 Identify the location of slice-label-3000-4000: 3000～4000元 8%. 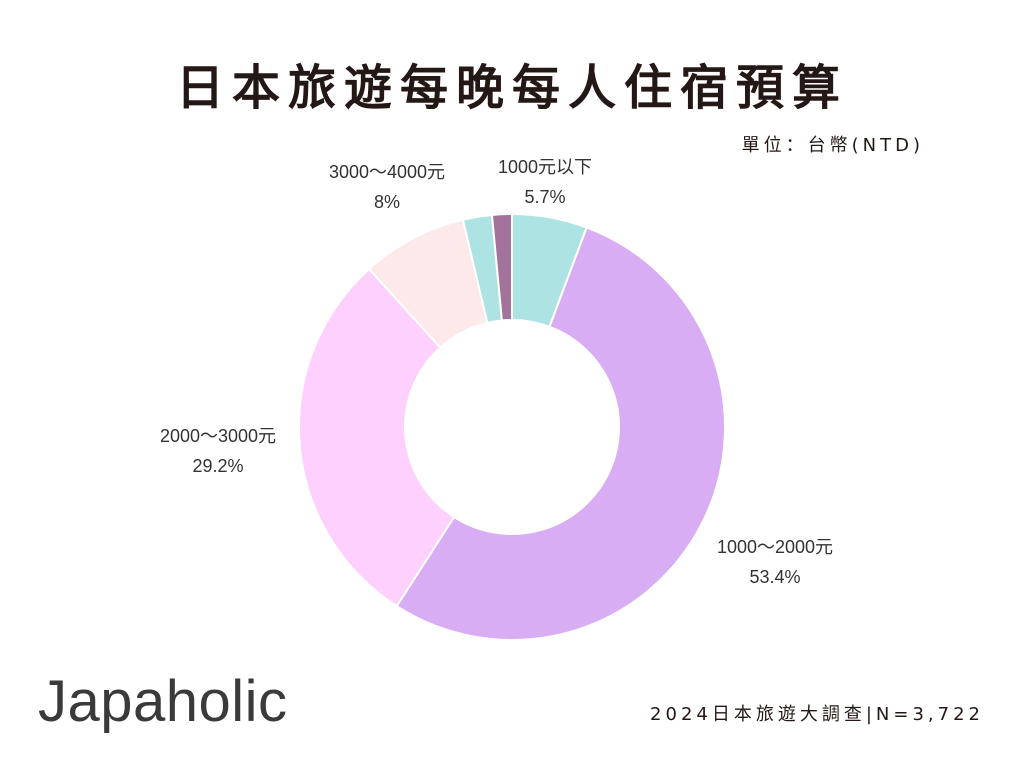
(387, 187).